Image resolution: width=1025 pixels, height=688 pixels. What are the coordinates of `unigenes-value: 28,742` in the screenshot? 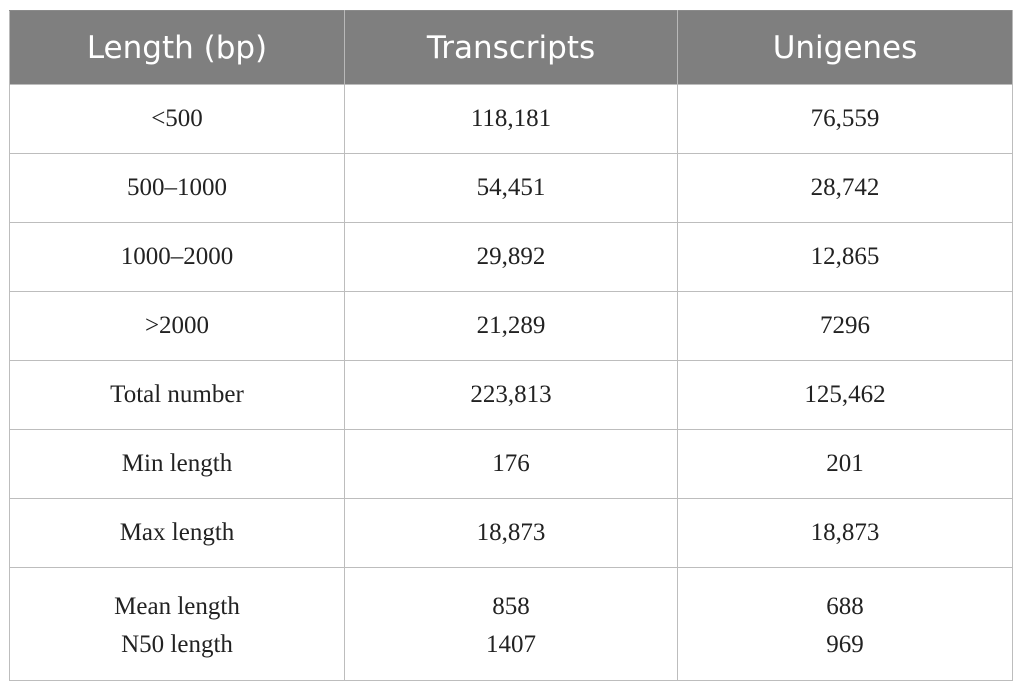 It's located at (845, 188).